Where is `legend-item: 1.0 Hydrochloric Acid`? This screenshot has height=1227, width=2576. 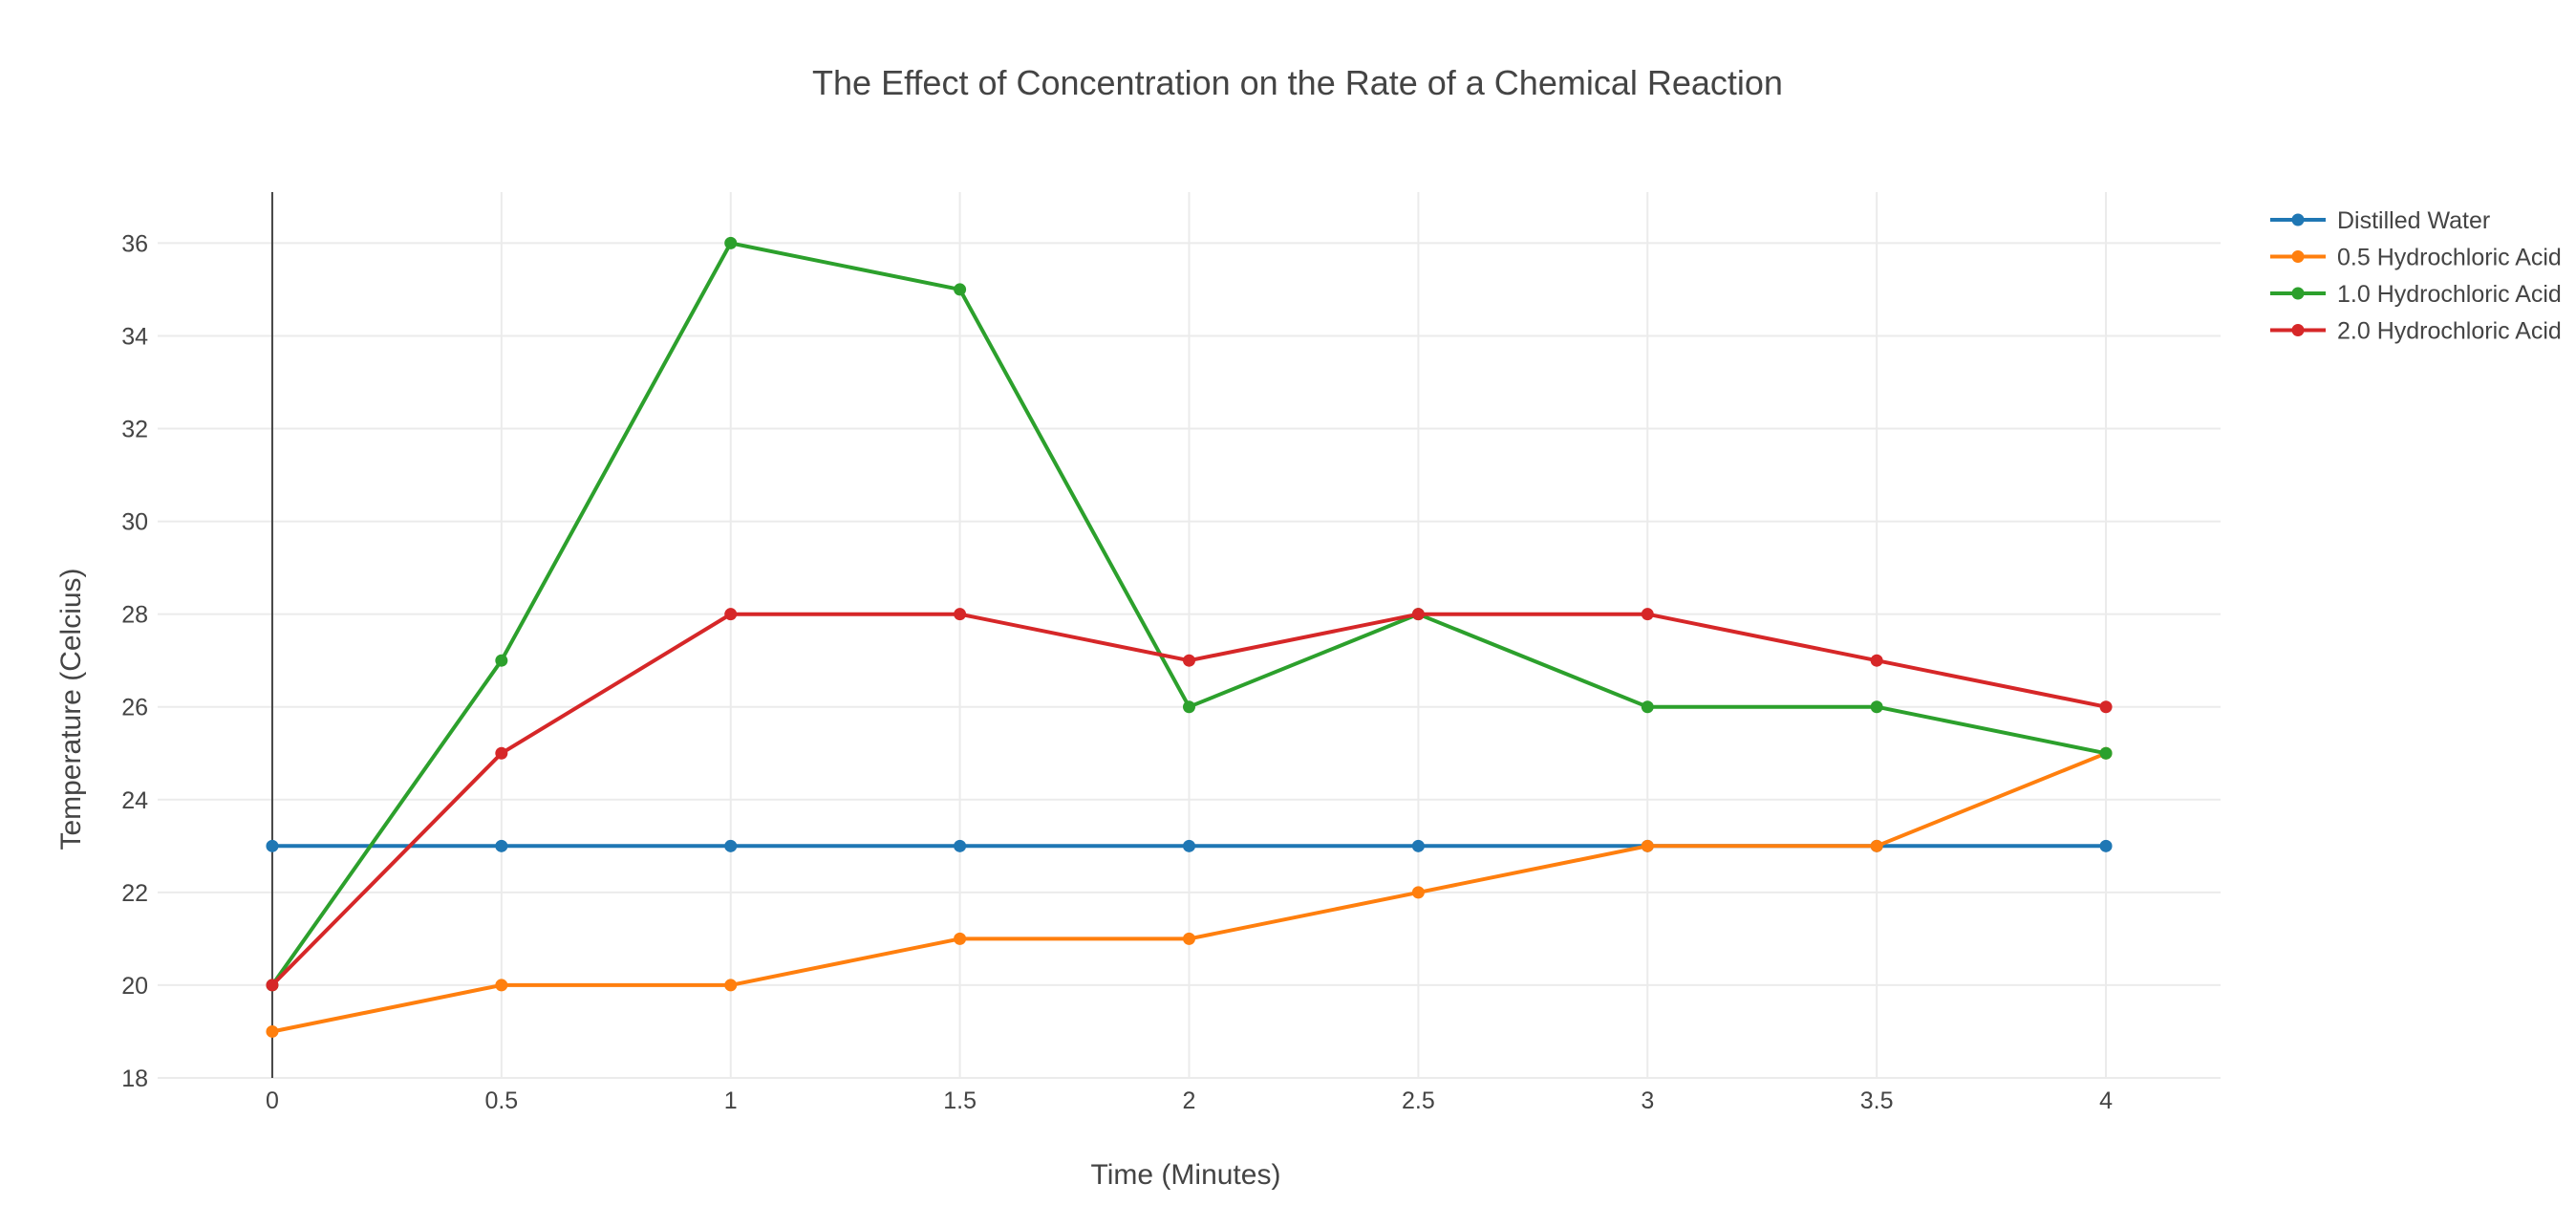 legend-item: 1.0 Hydrochloric Acid is located at coordinates (2416, 294).